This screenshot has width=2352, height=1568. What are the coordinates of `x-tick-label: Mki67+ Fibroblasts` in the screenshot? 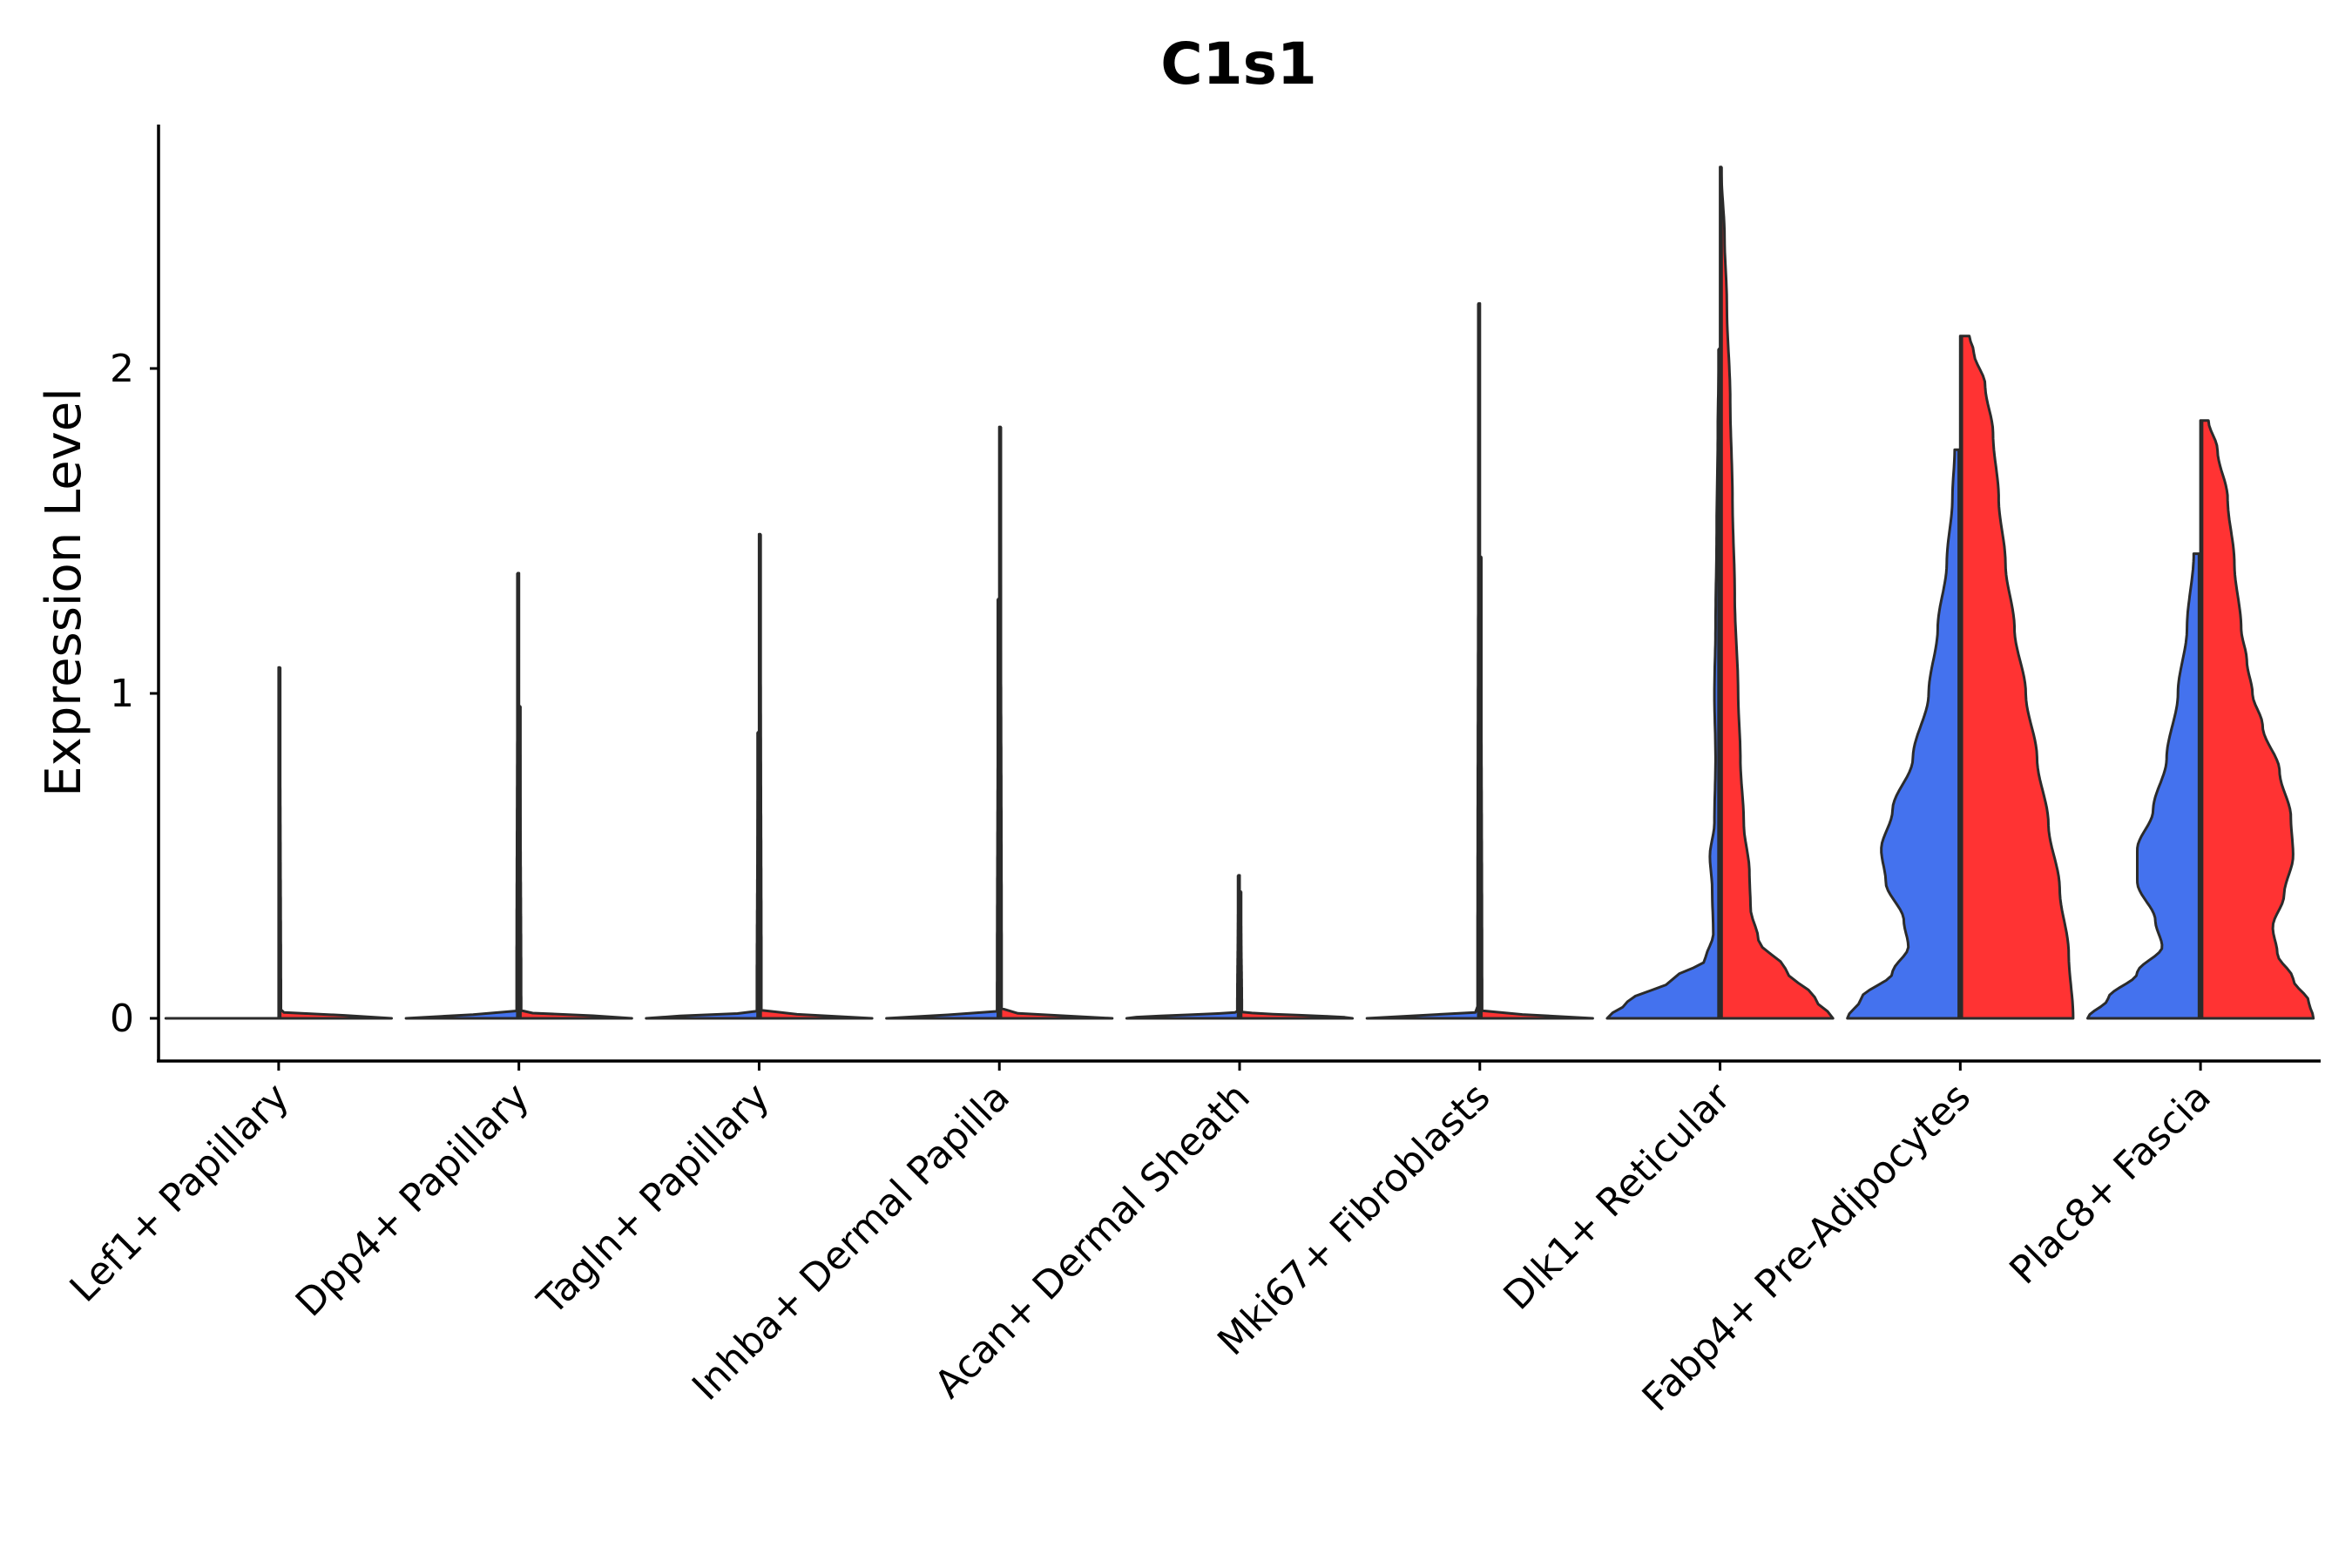 It's located at (1353, 1219).